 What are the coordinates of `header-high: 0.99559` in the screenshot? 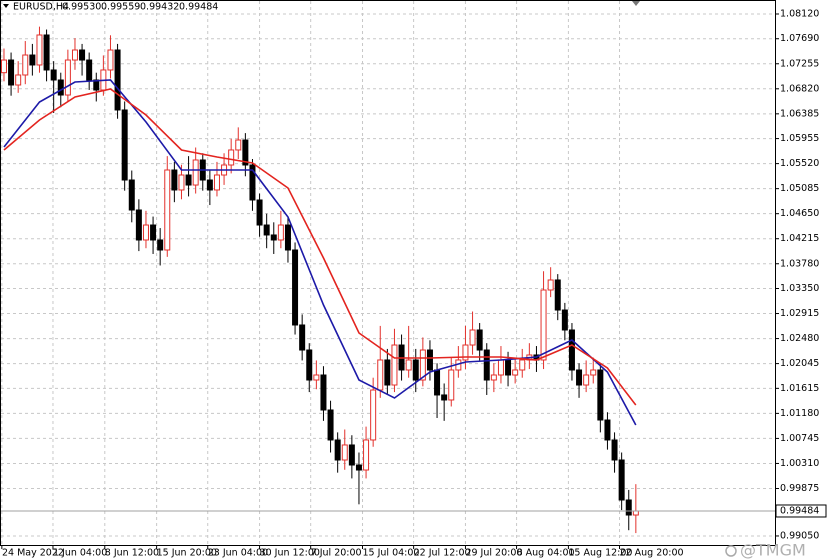 It's located at (120, 7).